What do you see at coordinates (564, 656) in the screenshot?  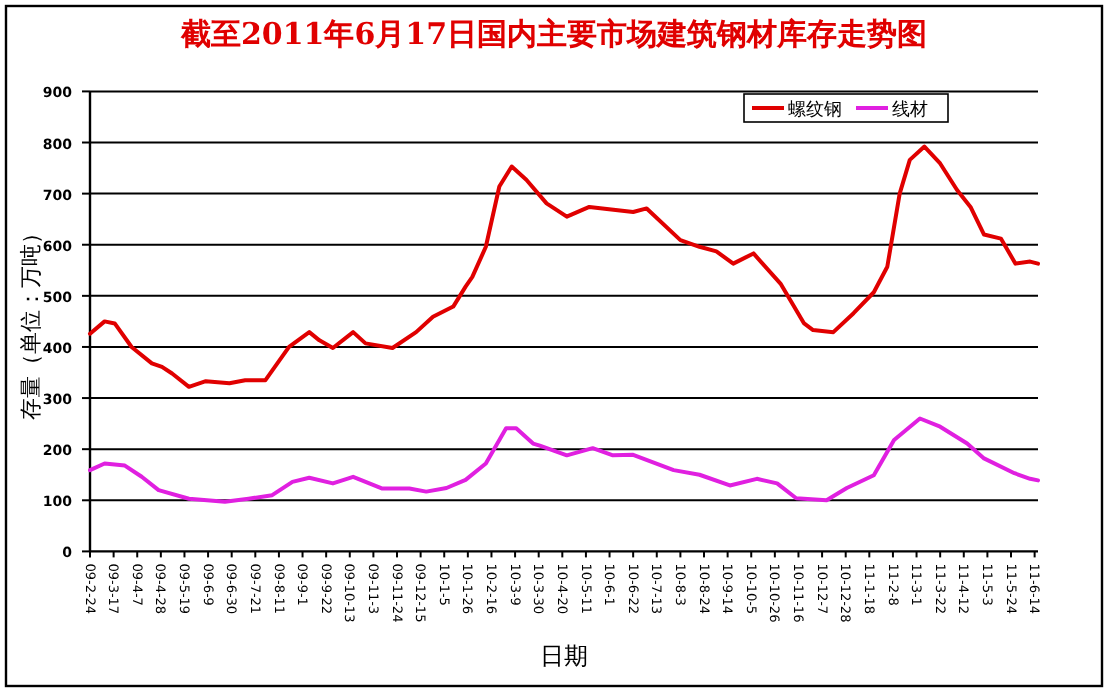 I see `x-axis-title: 日期` at bounding box center [564, 656].